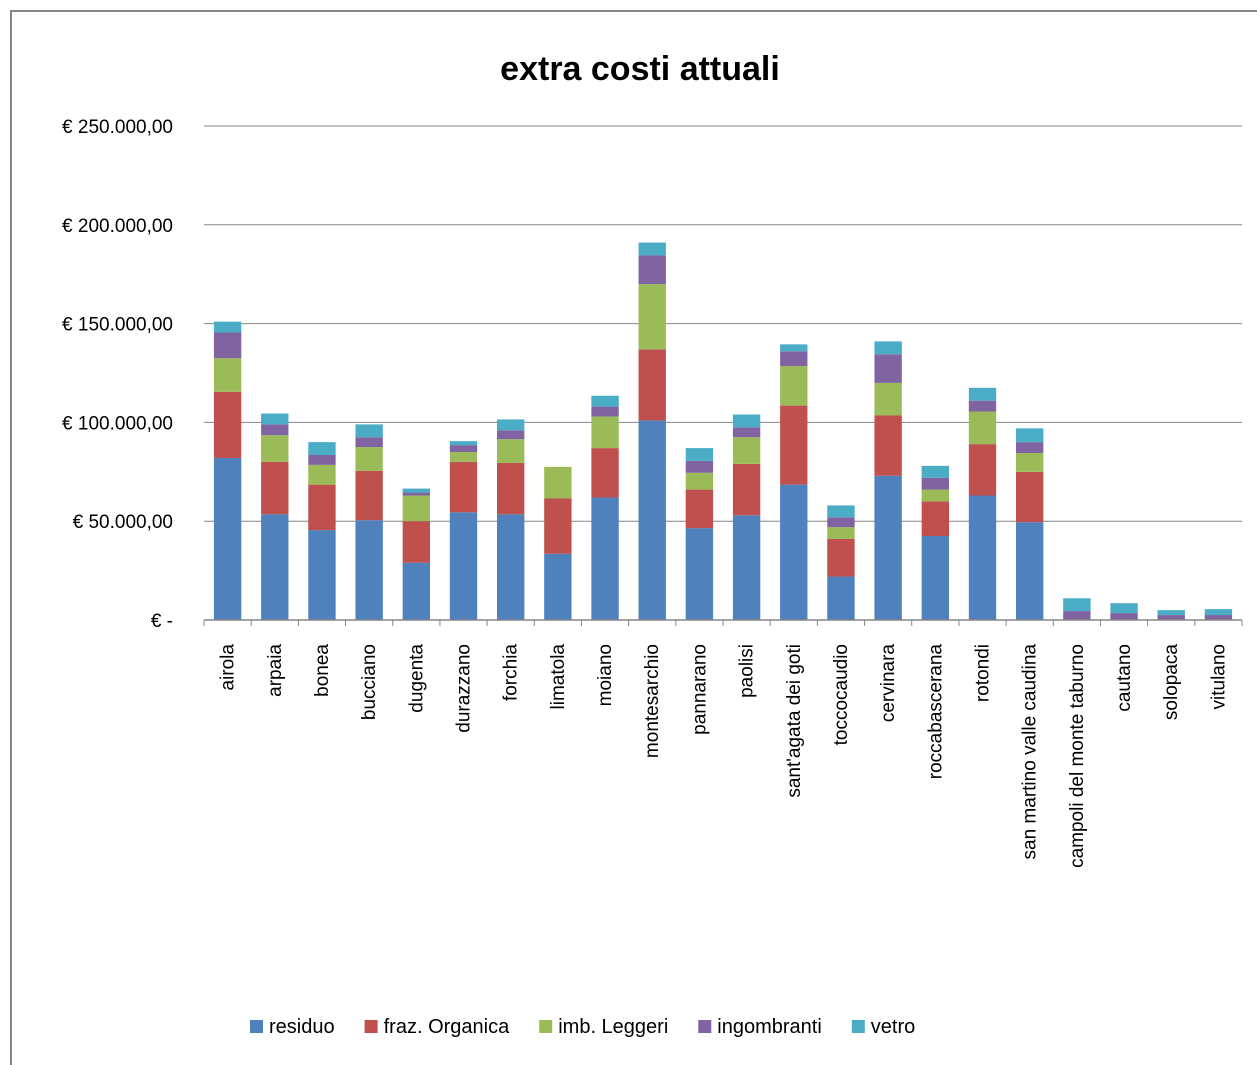  What do you see at coordinates (117, 423) in the screenshot?
I see `y-tick-label: € 100.000,00` at bounding box center [117, 423].